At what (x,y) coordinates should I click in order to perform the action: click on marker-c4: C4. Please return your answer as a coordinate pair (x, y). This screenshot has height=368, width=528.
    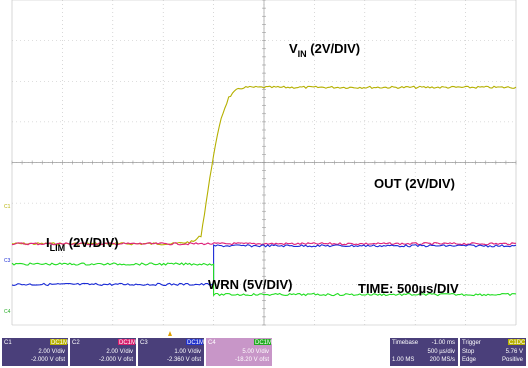
    Looking at the image, I should click on (7, 312).